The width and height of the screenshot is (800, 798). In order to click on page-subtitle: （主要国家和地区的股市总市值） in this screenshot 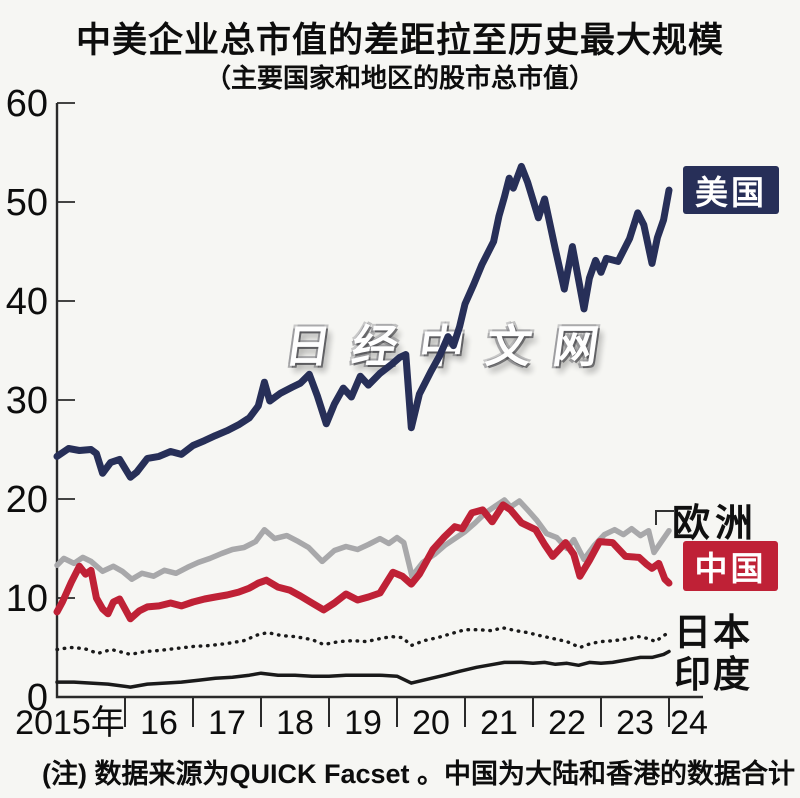, I will do `click(399, 78)`.